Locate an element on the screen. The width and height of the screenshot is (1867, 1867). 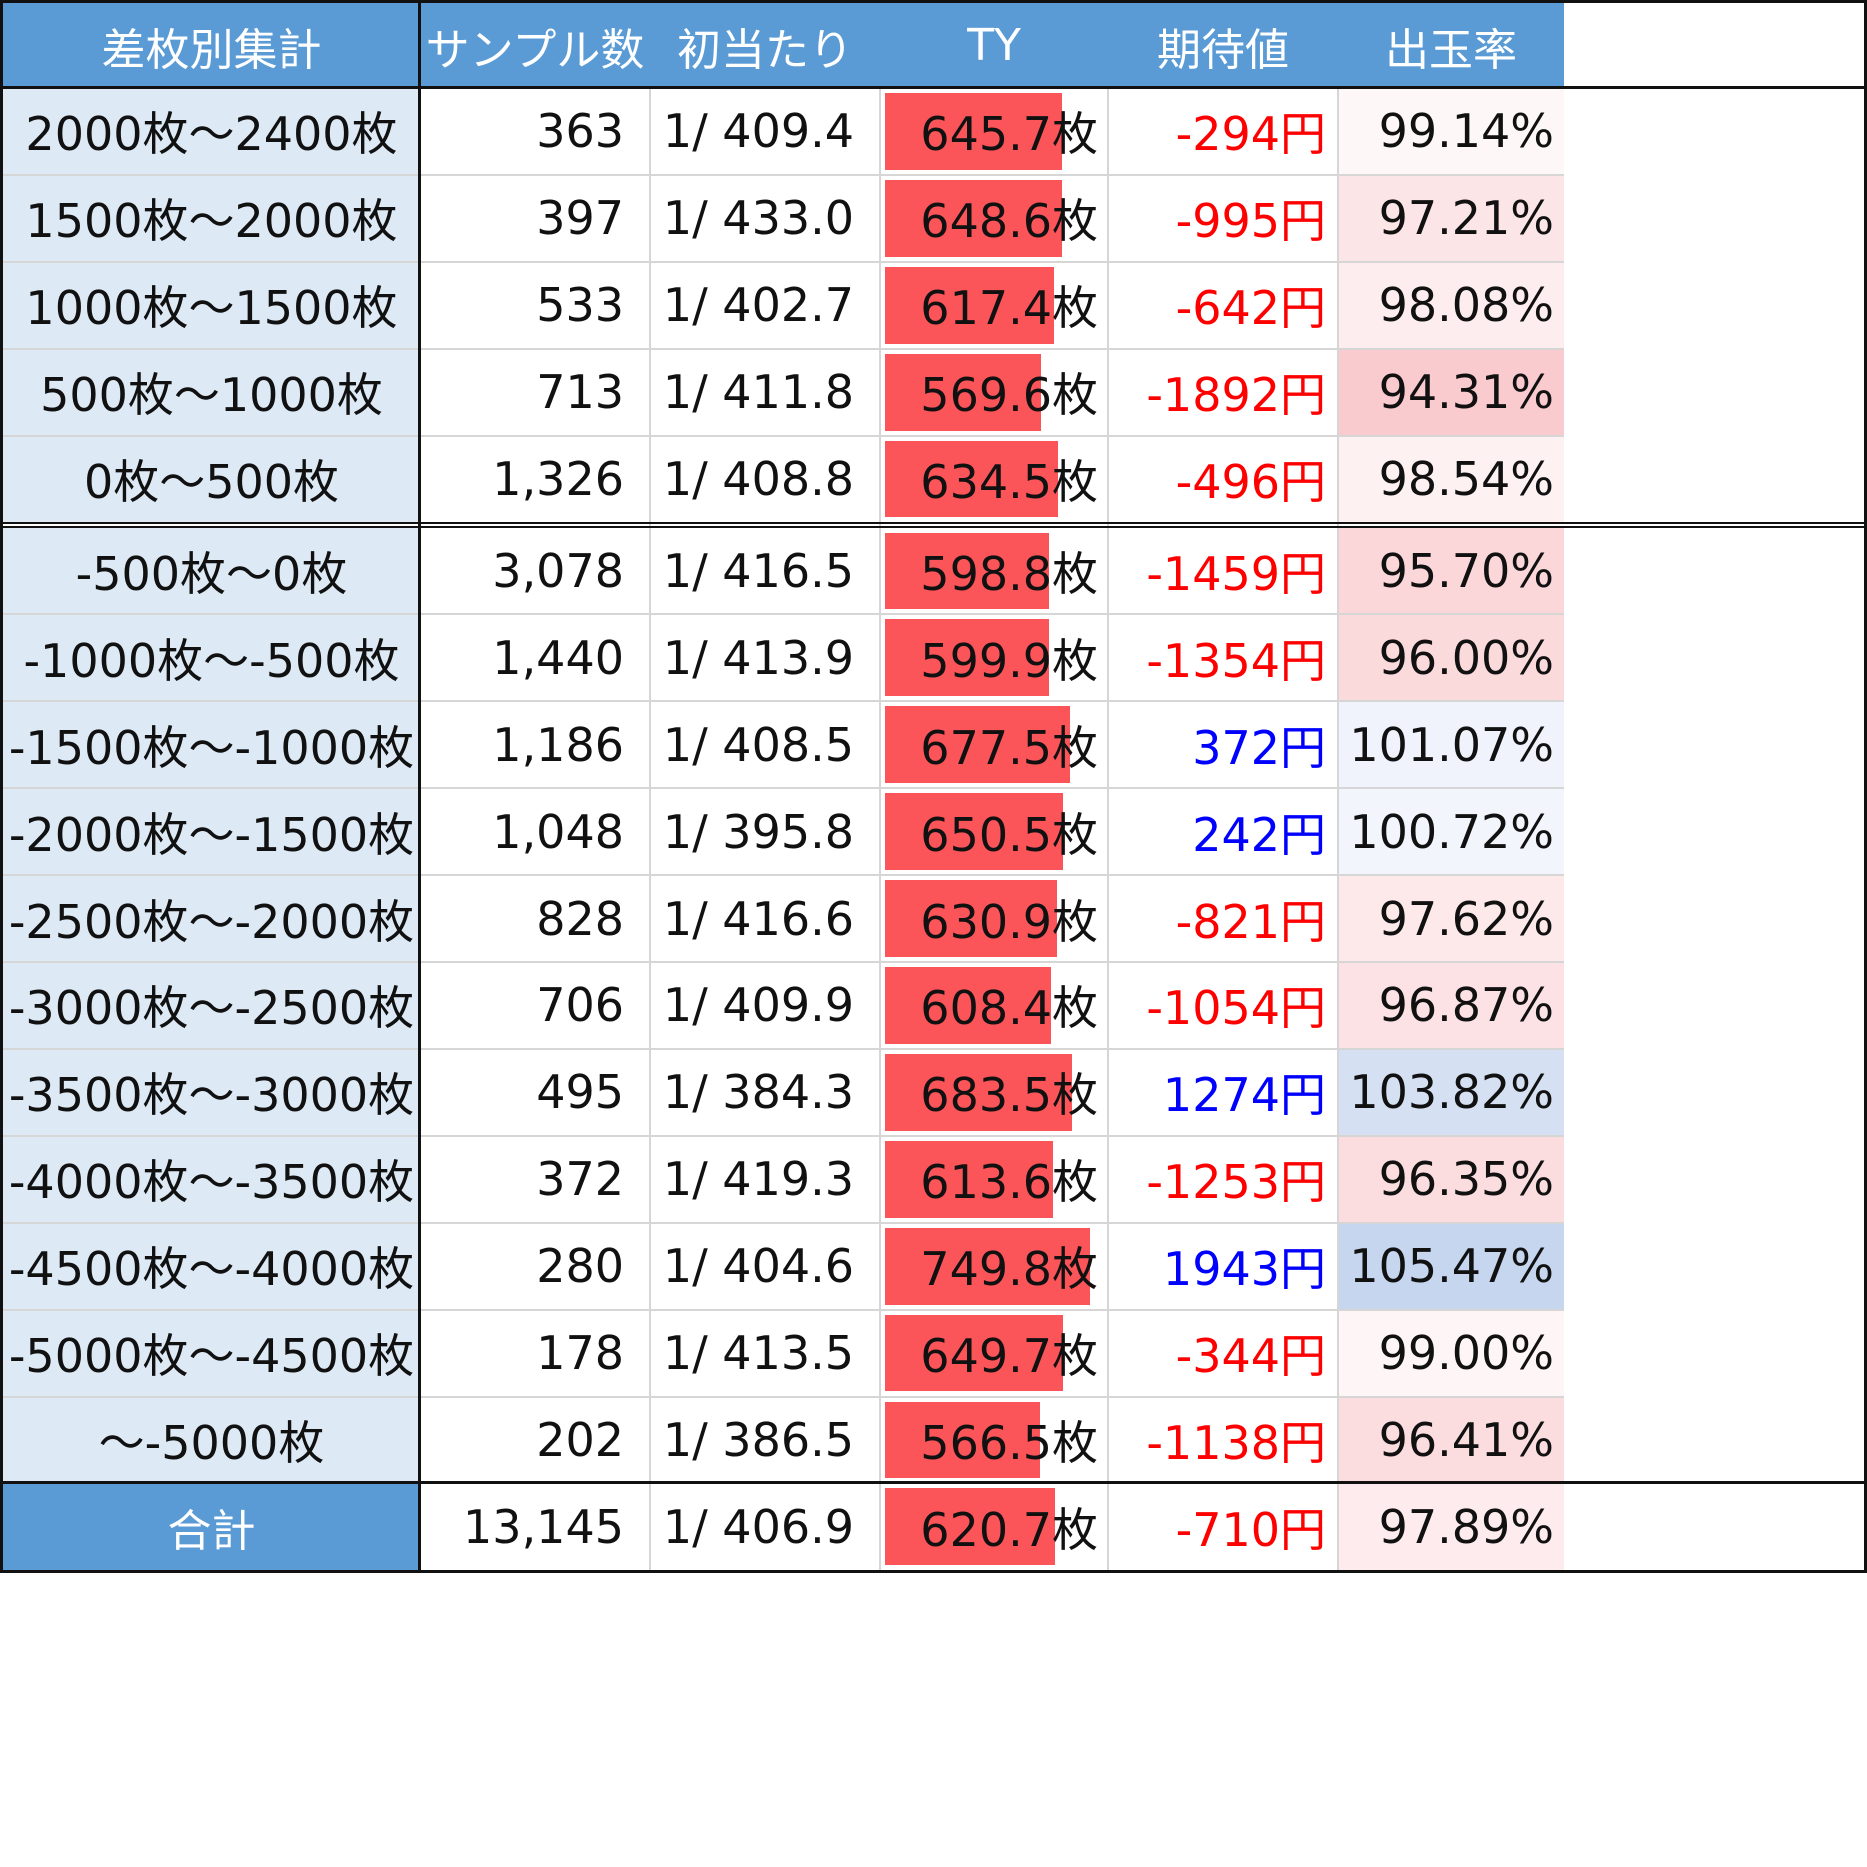
column-header-5: 出玉率 is located at coordinates (1451, 45).